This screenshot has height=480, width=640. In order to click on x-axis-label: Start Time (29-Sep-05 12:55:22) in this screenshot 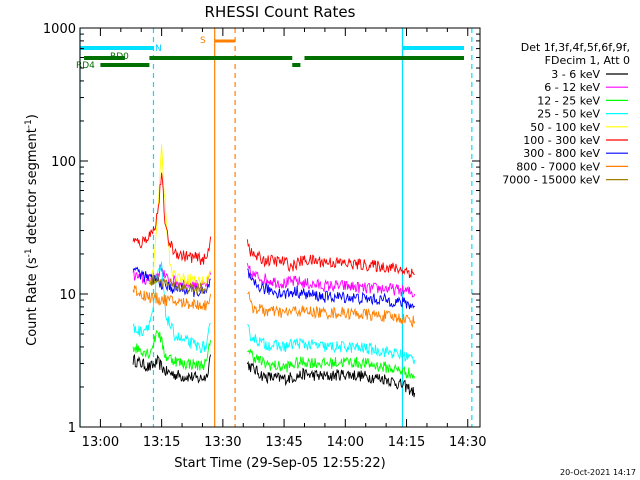, I will do `click(279, 463)`.